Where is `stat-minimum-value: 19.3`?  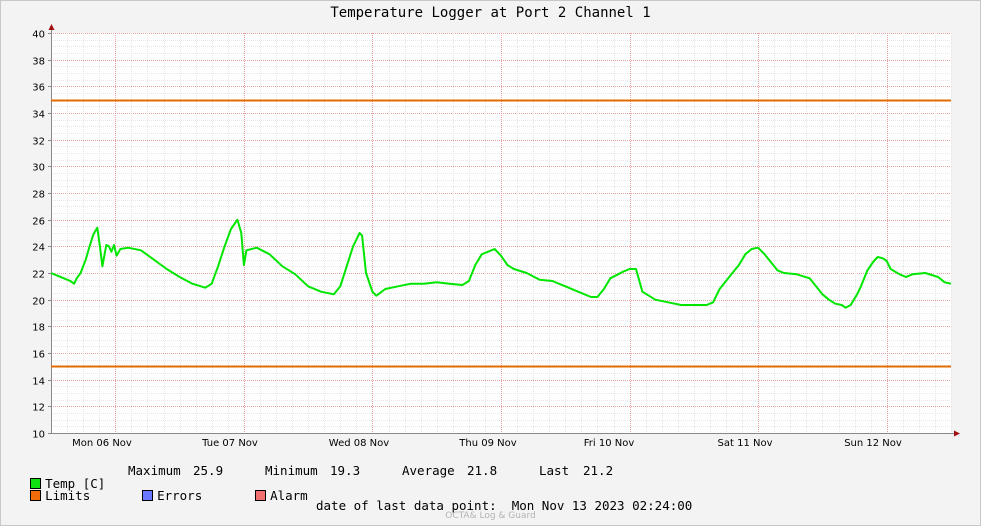
stat-minimum-value: 19.3 is located at coordinates (345, 470).